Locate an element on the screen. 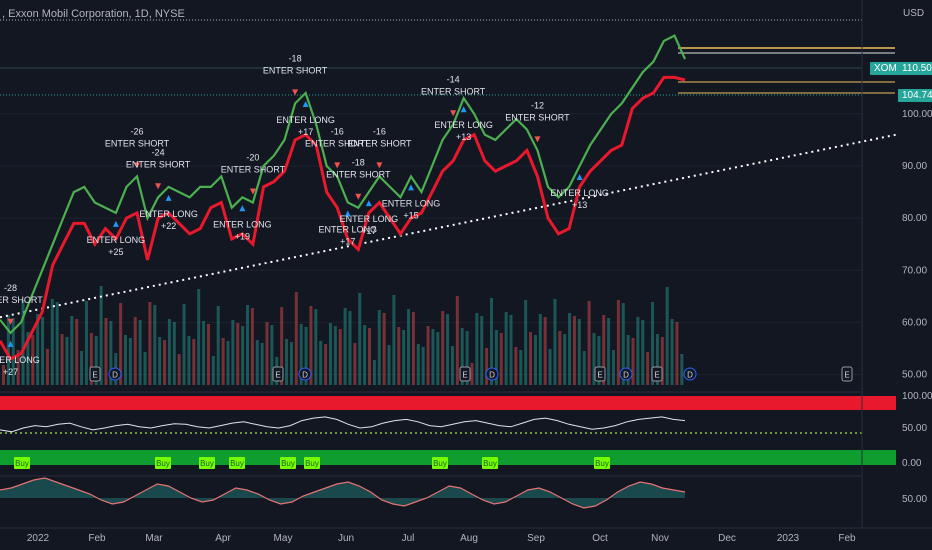 This screenshot has width=932, height=550. time-tick-label: Dec is located at coordinates (727, 538).